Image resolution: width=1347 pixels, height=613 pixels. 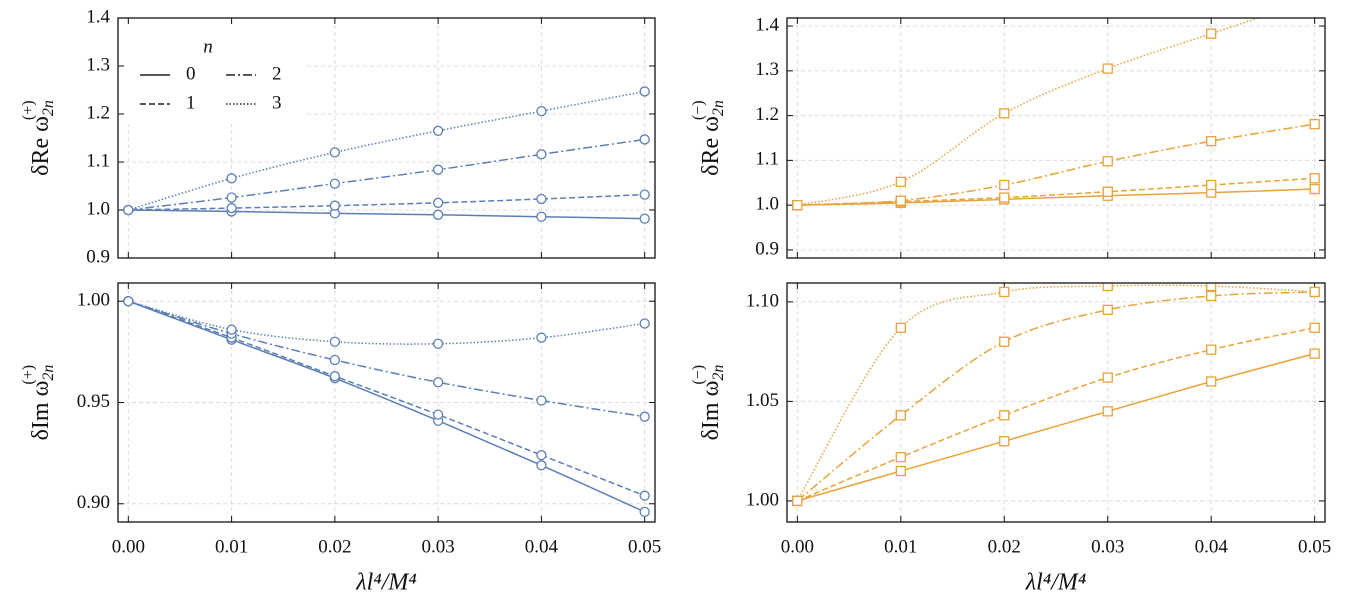 What do you see at coordinates (762, 400) in the screenshot?
I see `y-tick-label: 1.05` at bounding box center [762, 400].